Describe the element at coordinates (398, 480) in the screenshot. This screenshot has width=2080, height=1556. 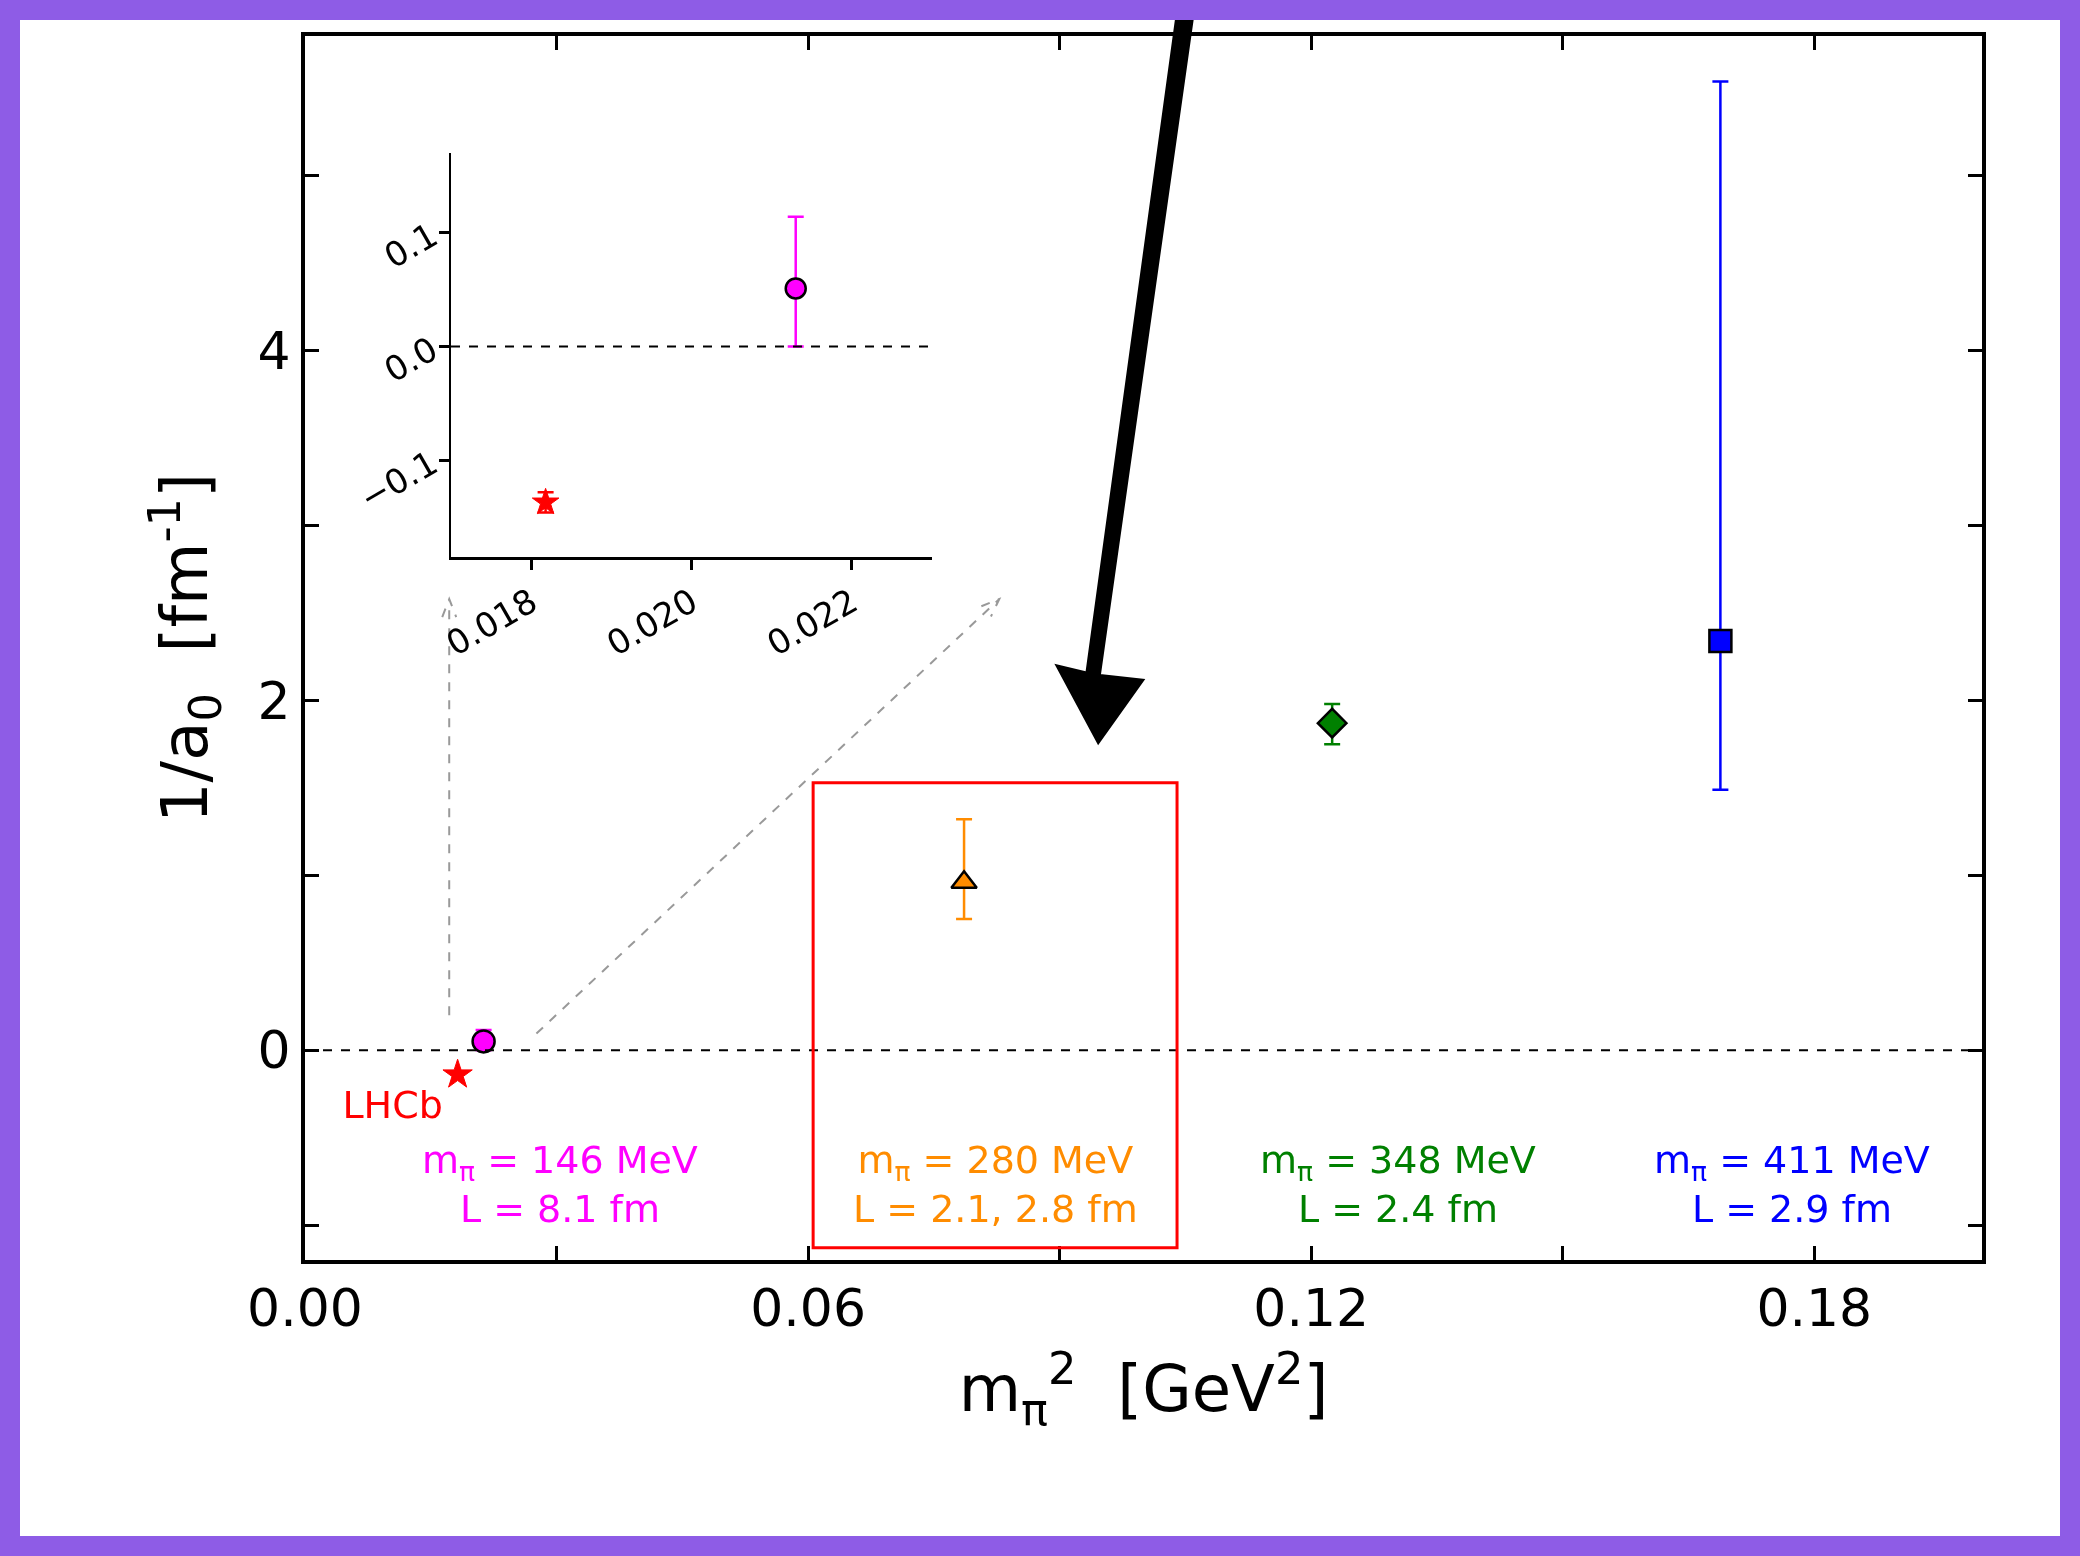
I see `y-tick-label: −0.1` at that location.